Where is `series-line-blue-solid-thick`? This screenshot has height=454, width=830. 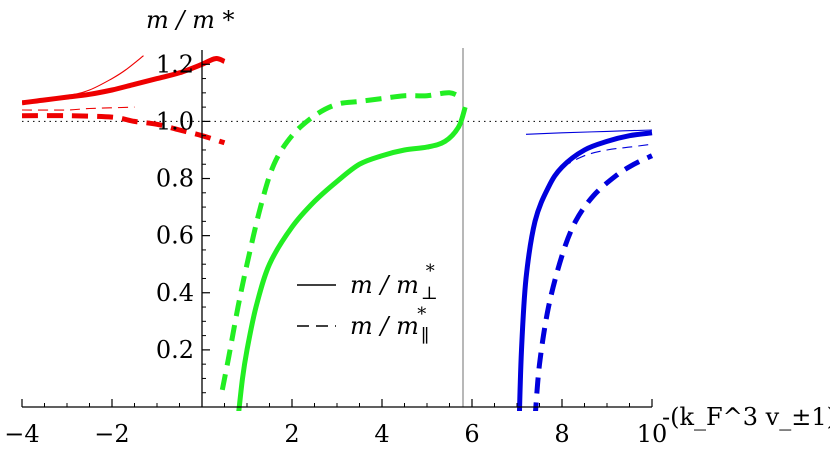
series-line-blue-solid-thick is located at coordinates (584, 270).